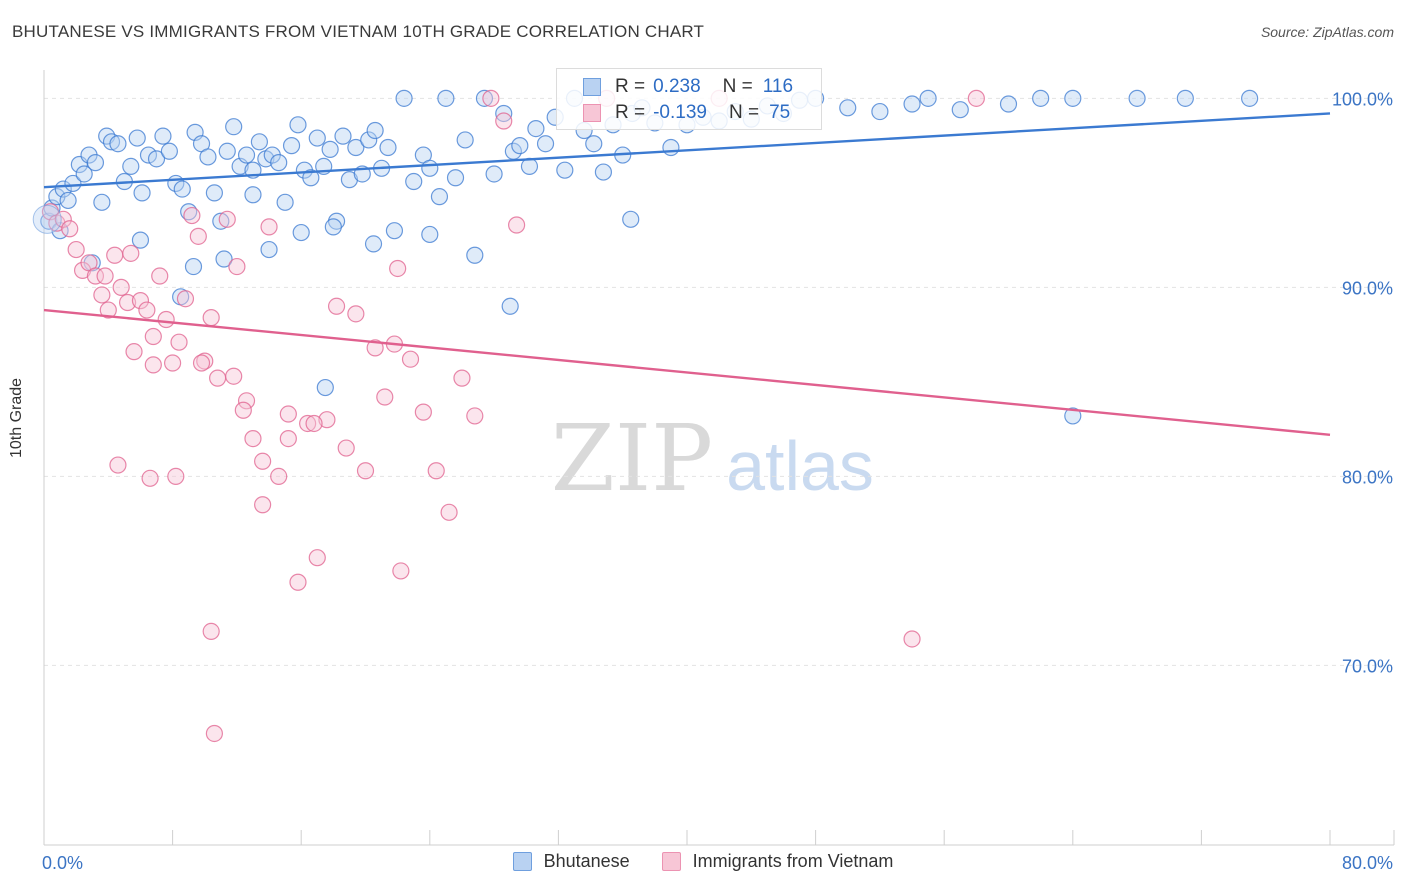 This screenshot has width=1406, height=892. What do you see at coordinates (586, 861) in the screenshot?
I see `legend-label-bhutanese: Bhutanese` at bounding box center [586, 861].